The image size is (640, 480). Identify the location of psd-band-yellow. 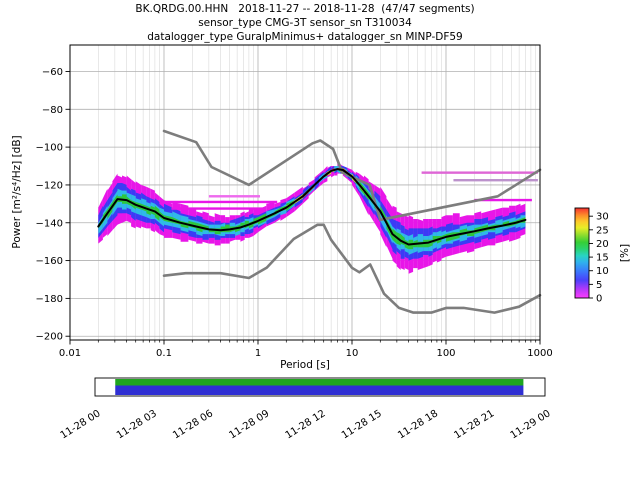
(290, 204).